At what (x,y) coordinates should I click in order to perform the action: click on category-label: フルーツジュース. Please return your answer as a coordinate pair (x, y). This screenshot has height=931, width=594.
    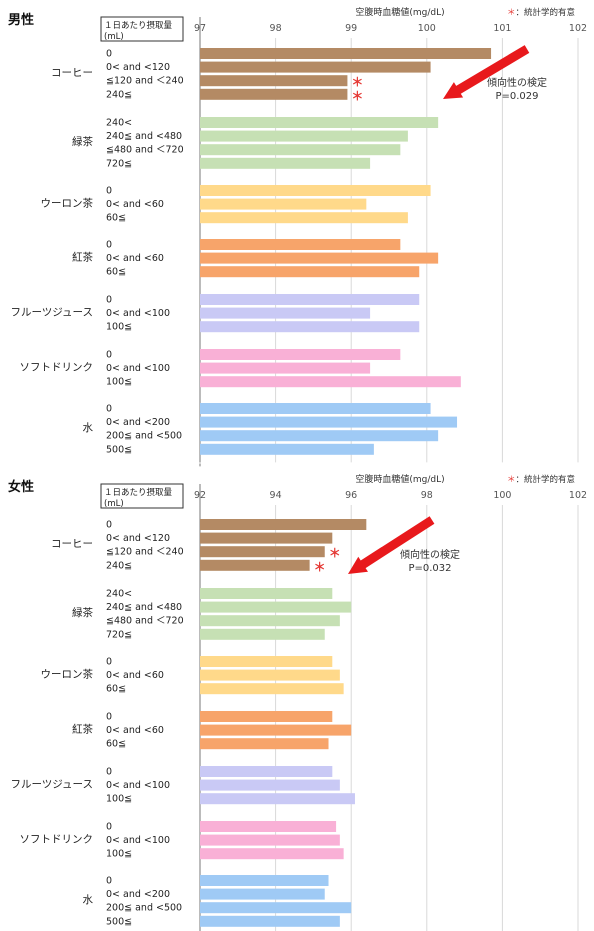
    Looking at the image, I should click on (51, 312).